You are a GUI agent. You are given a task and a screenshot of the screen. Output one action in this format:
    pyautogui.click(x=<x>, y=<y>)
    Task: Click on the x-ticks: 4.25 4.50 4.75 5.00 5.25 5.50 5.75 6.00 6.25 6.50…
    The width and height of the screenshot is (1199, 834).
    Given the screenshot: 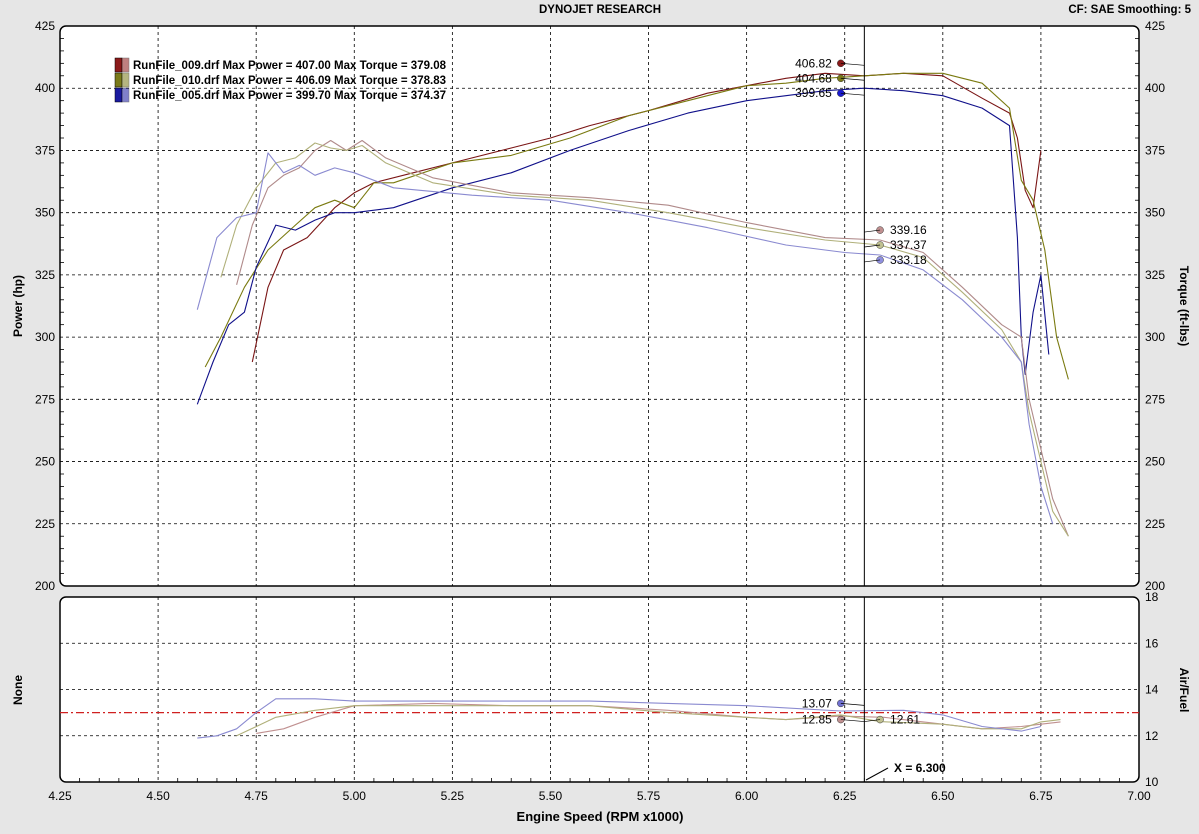 What is the action you would take?
    pyautogui.click(x=599, y=790)
    